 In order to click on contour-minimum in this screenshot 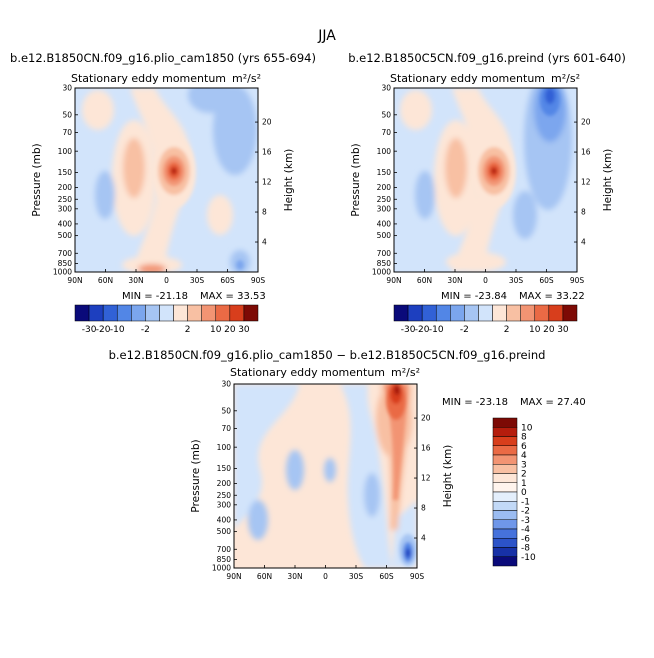, I will do `click(550, 96)`.